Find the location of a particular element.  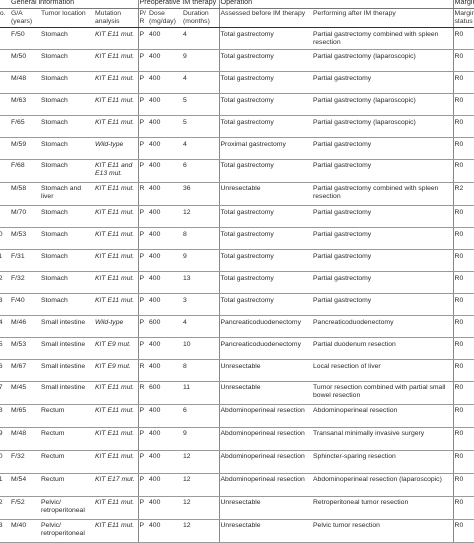

col-header-no: No. is located at coordinates (5, 18).